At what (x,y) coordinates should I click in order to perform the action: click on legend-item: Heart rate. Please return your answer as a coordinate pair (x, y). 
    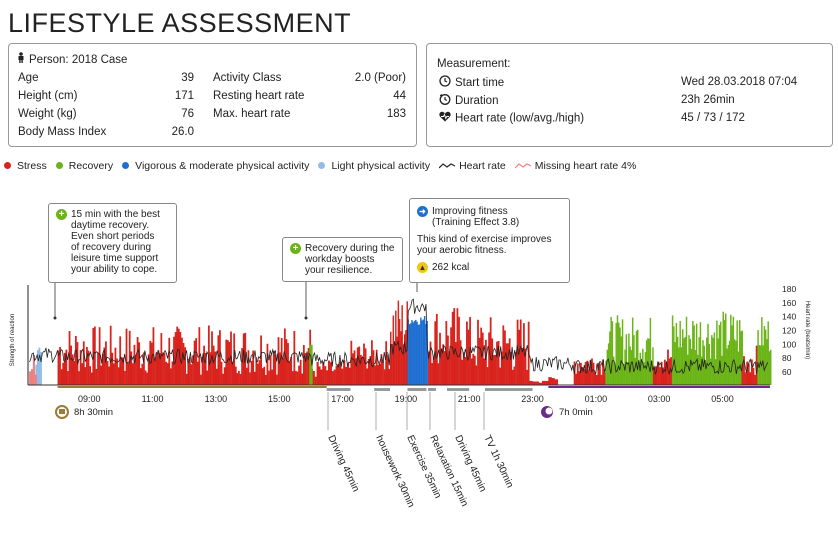
    Looking at the image, I should click on (472, 166).